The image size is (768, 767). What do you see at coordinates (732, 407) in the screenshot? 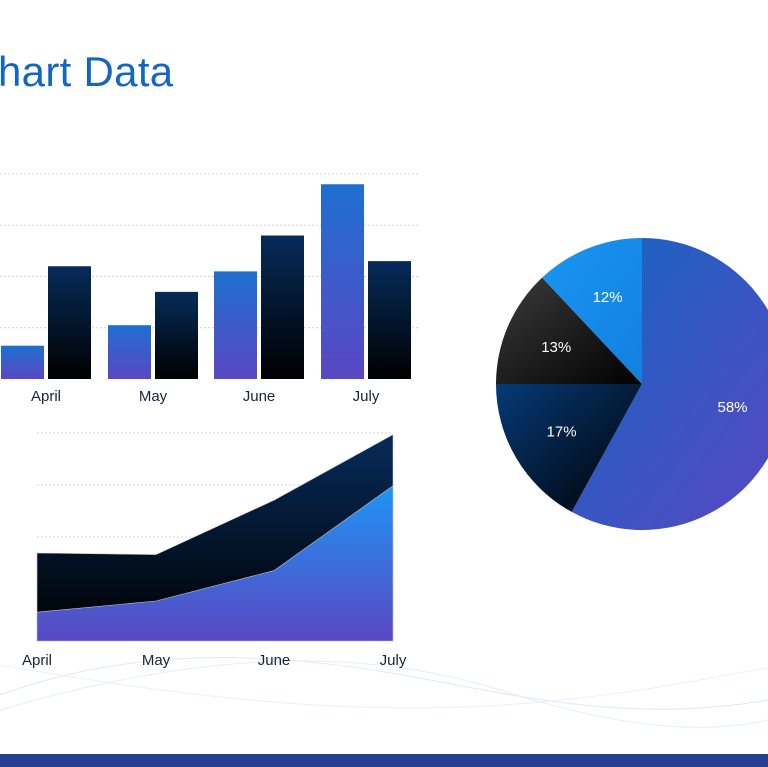
I see `pie-label: 58%` at bounding box center [732, 407].